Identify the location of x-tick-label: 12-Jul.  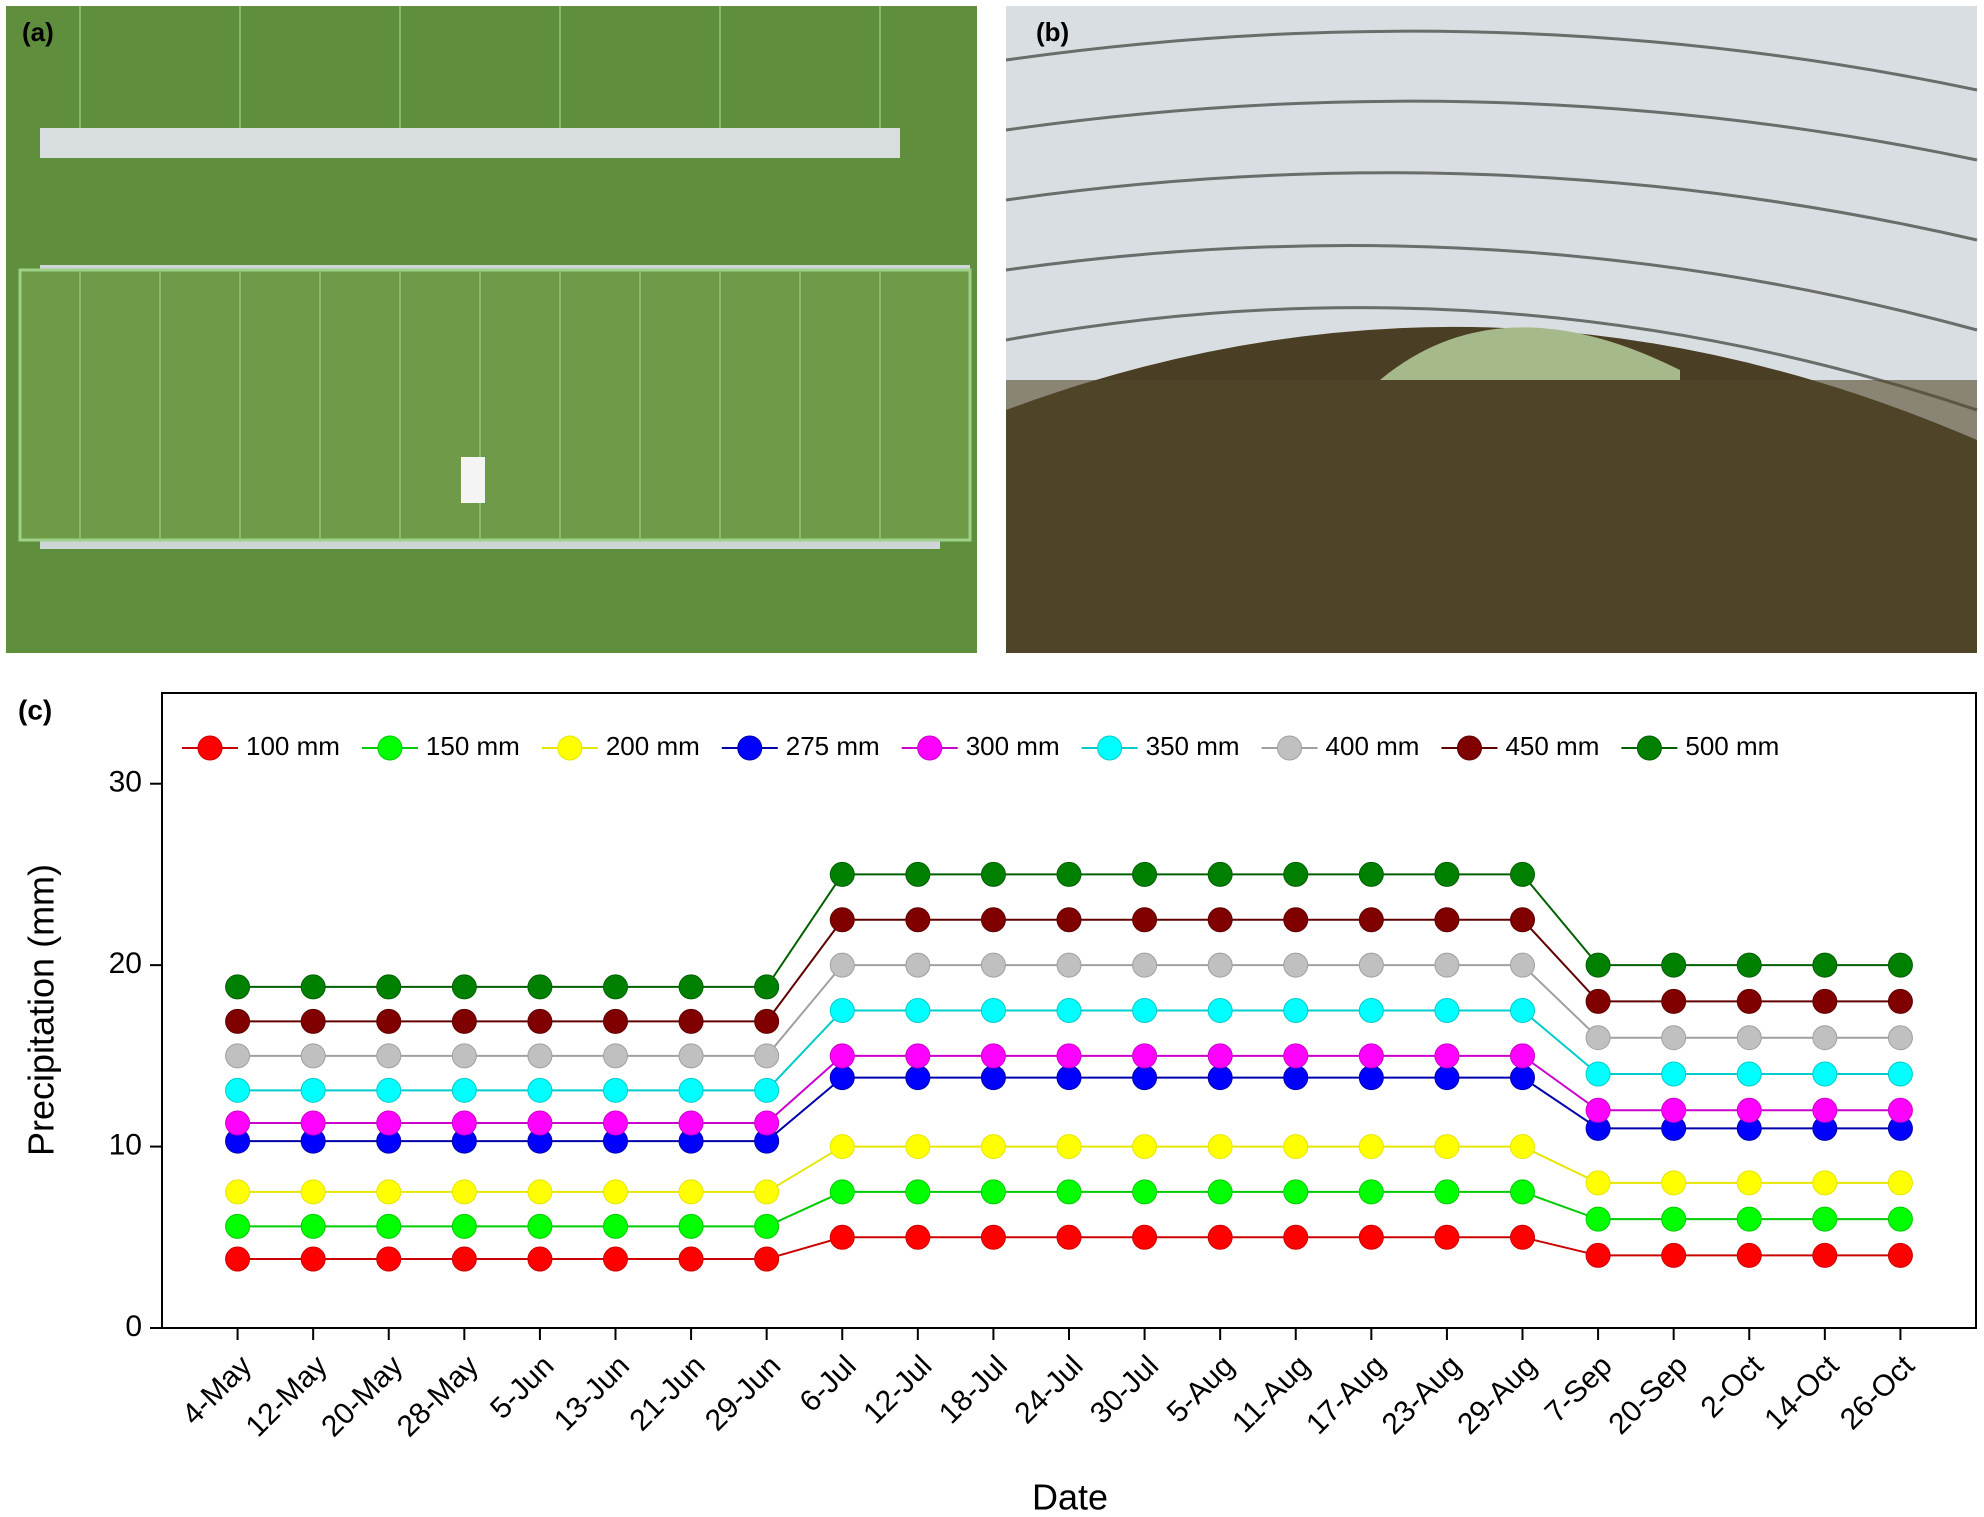
(897, 1389).